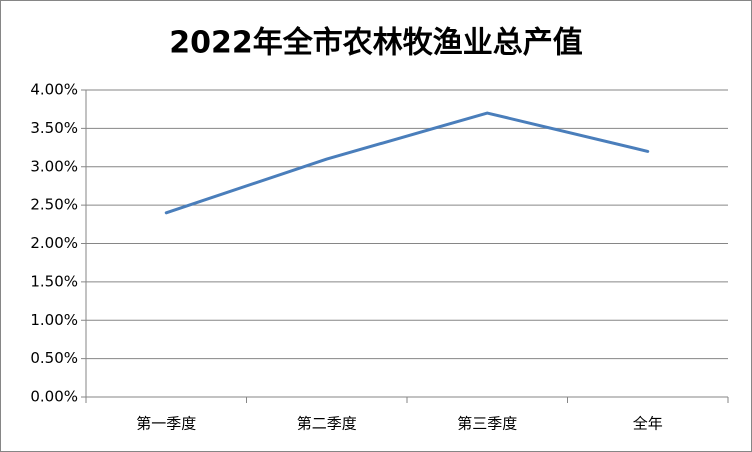  I want to click on y-tick-label: 4.00%, so click(54, 90).